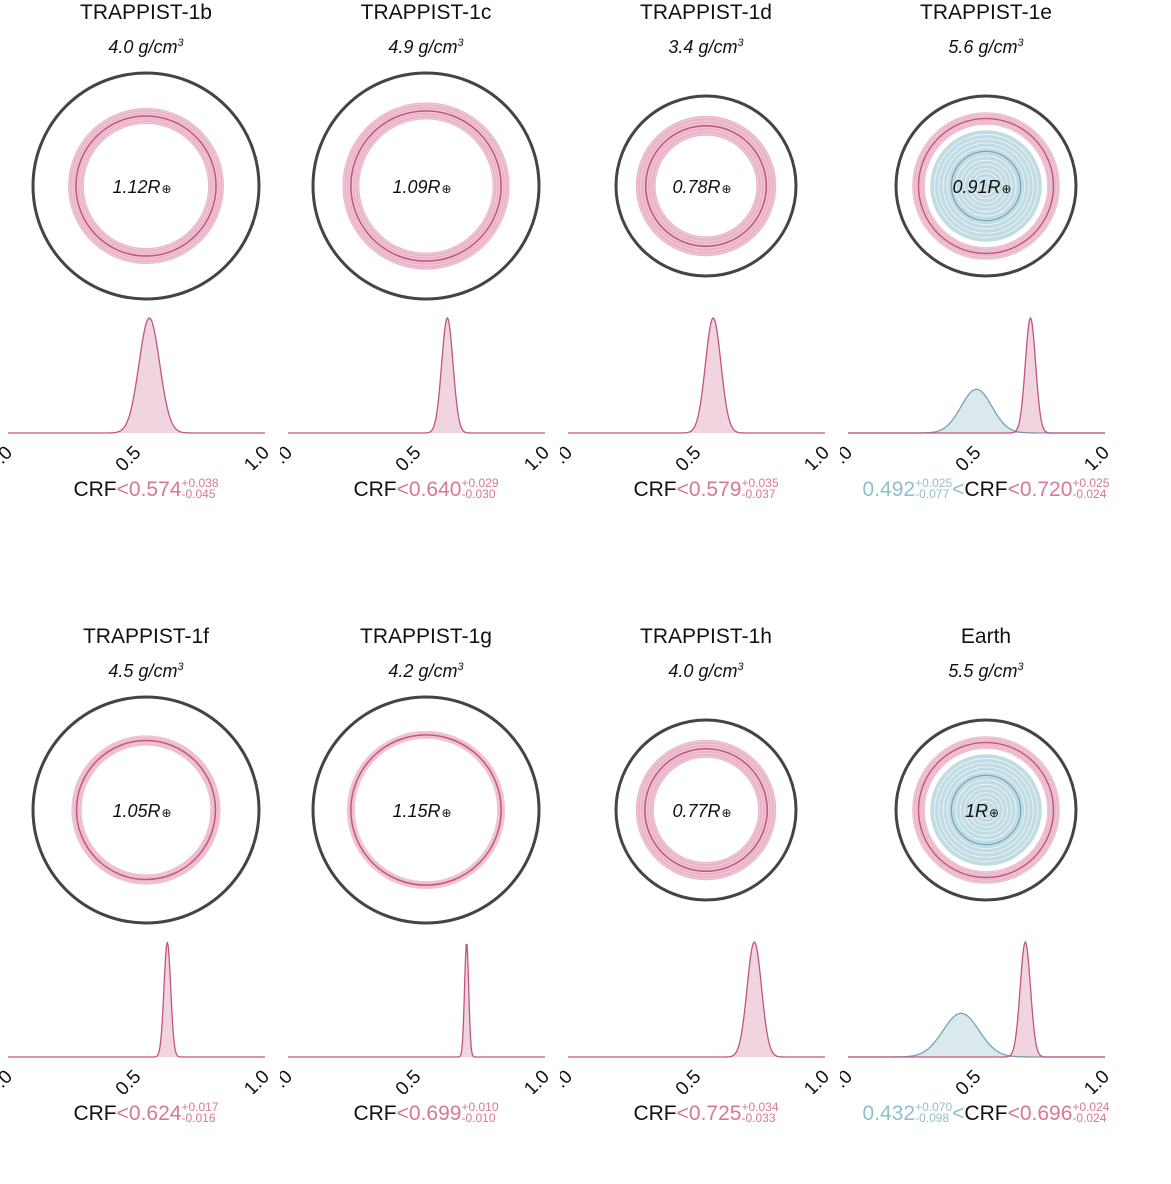  What do you see at coordinates (480, 488) in the screenshot?
I see `crf-upper-error: +0.029 -0.030` at bounding box center [480, 488].